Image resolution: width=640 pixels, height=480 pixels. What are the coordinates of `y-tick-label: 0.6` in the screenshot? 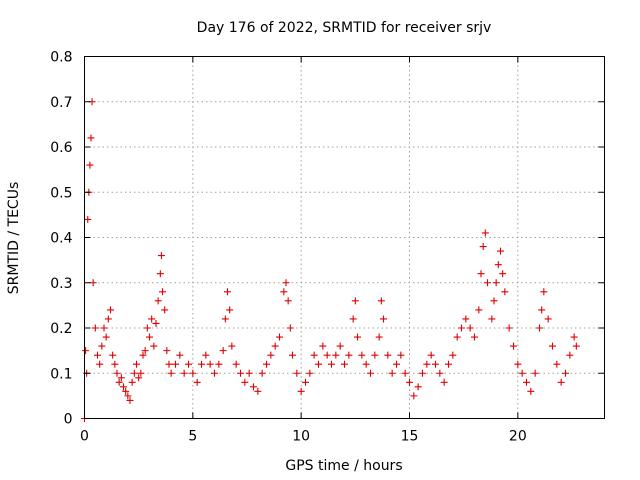 It's located at (61, 148).